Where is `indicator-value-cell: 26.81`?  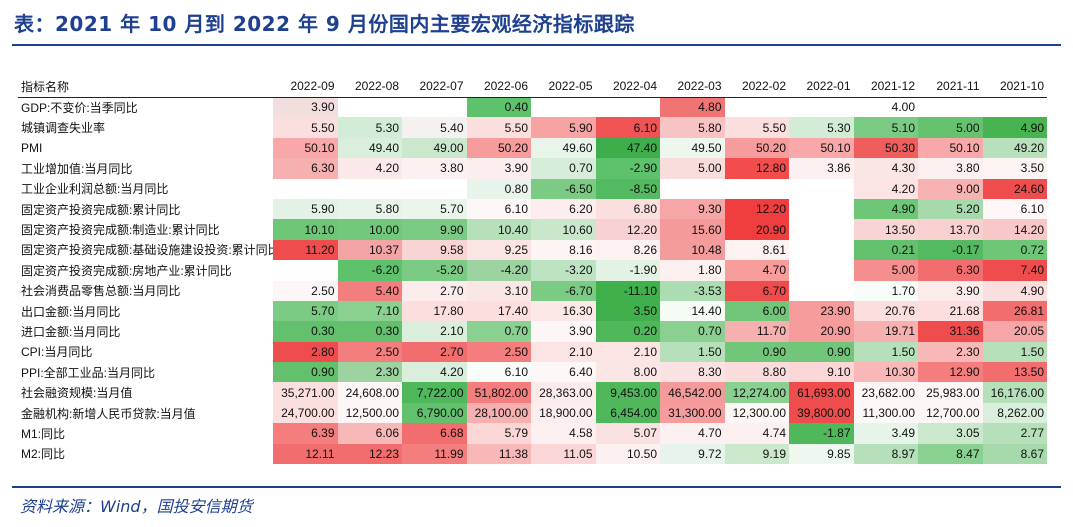 indicator-value-cell: 26.81 is located at coordinates (1014, 311).